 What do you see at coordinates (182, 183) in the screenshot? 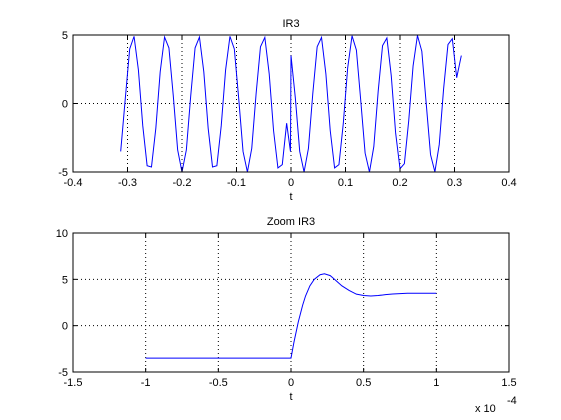
I see `x-tick-label: -0.2` at bounding box center [182, 183].